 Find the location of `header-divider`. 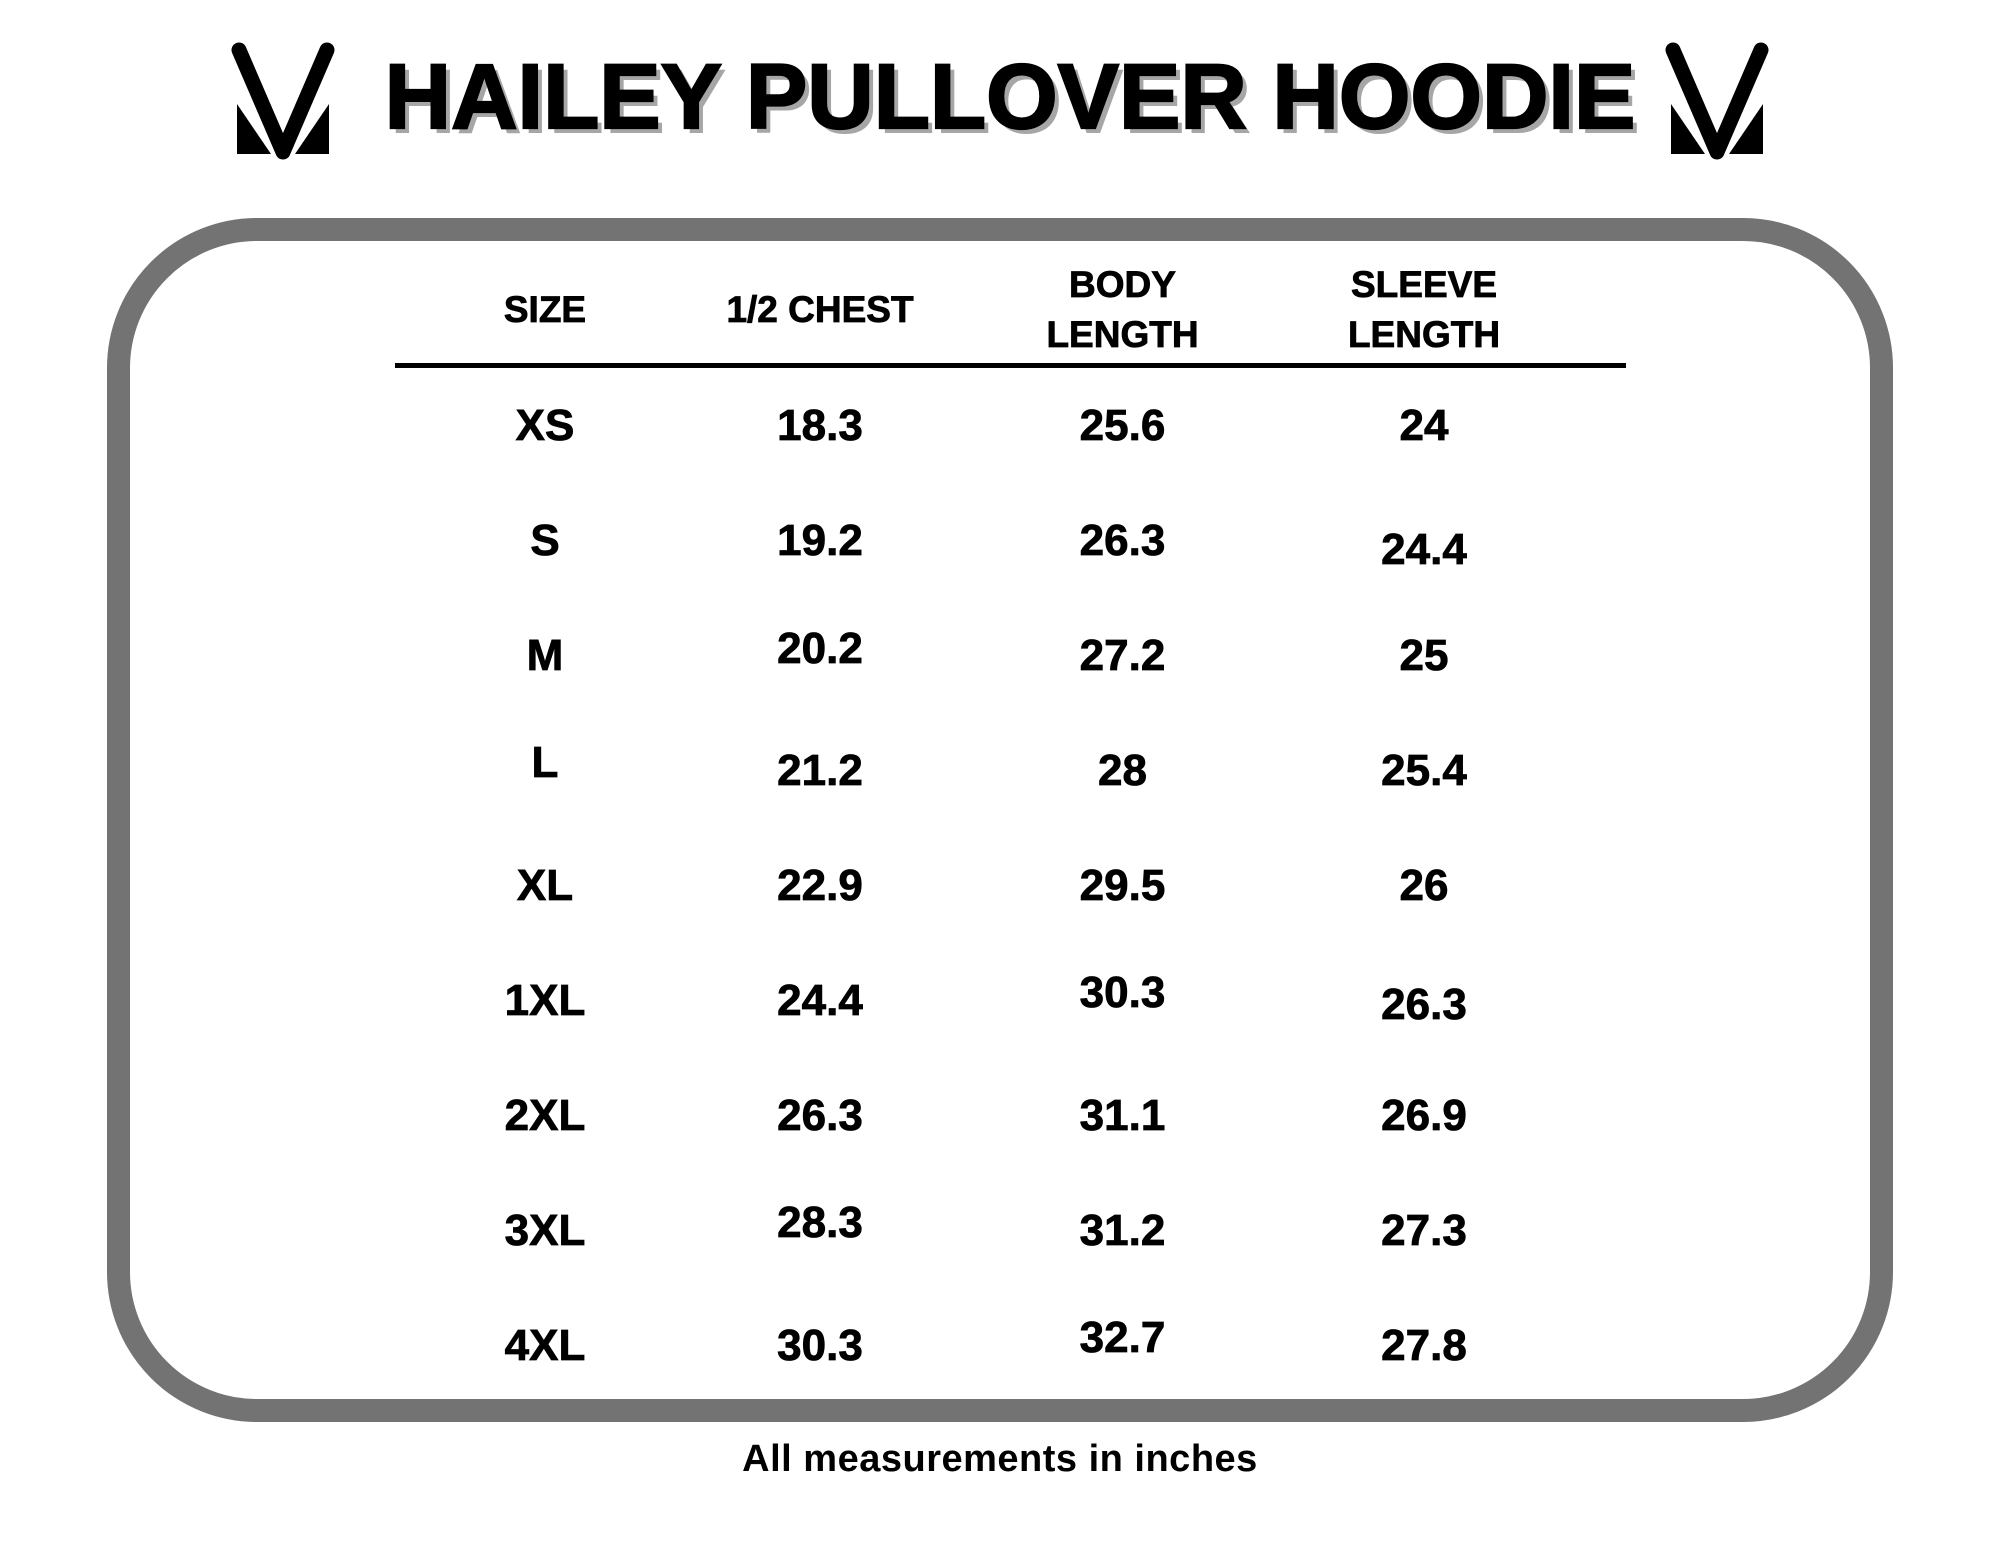

header-divider is located at coordinates (1010, 365).